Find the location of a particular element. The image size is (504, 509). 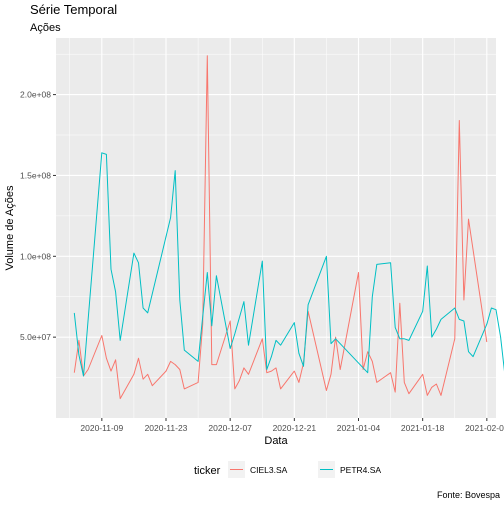

y-axis-label: Volume de Ações is located at coordinates (10, 228).